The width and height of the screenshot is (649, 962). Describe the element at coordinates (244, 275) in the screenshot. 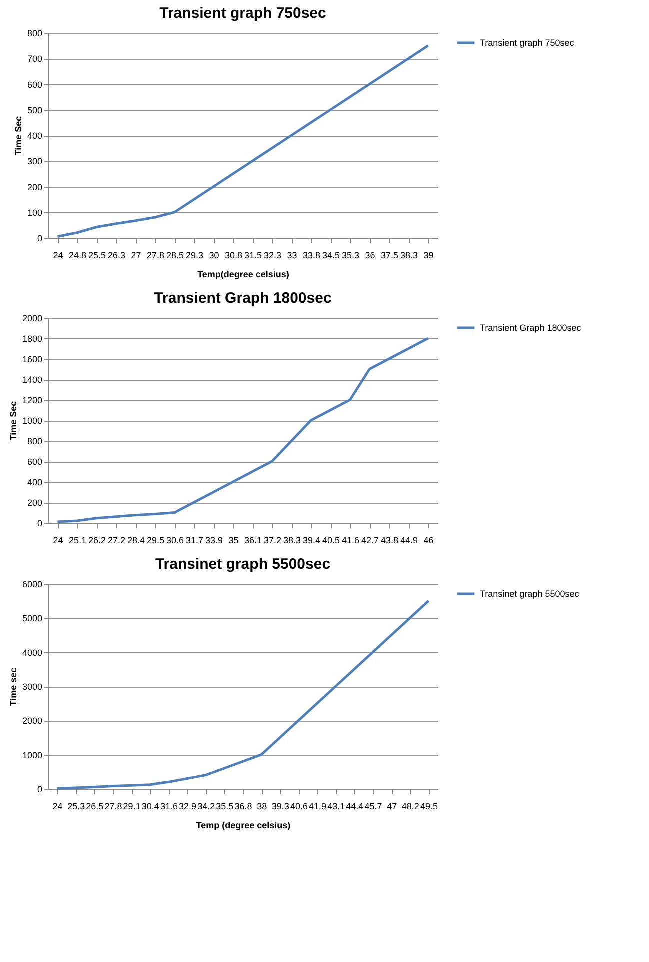

I see `x-axis-title: Temp(degree celsius)` at that location.